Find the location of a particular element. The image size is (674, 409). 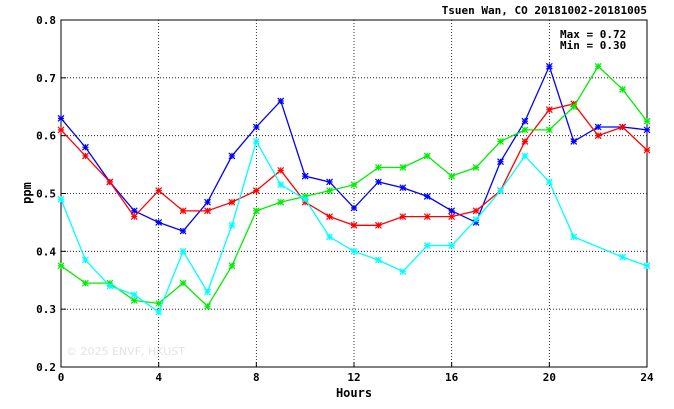

y-tick-label: 0.6 is located at coordinates (46, 136).